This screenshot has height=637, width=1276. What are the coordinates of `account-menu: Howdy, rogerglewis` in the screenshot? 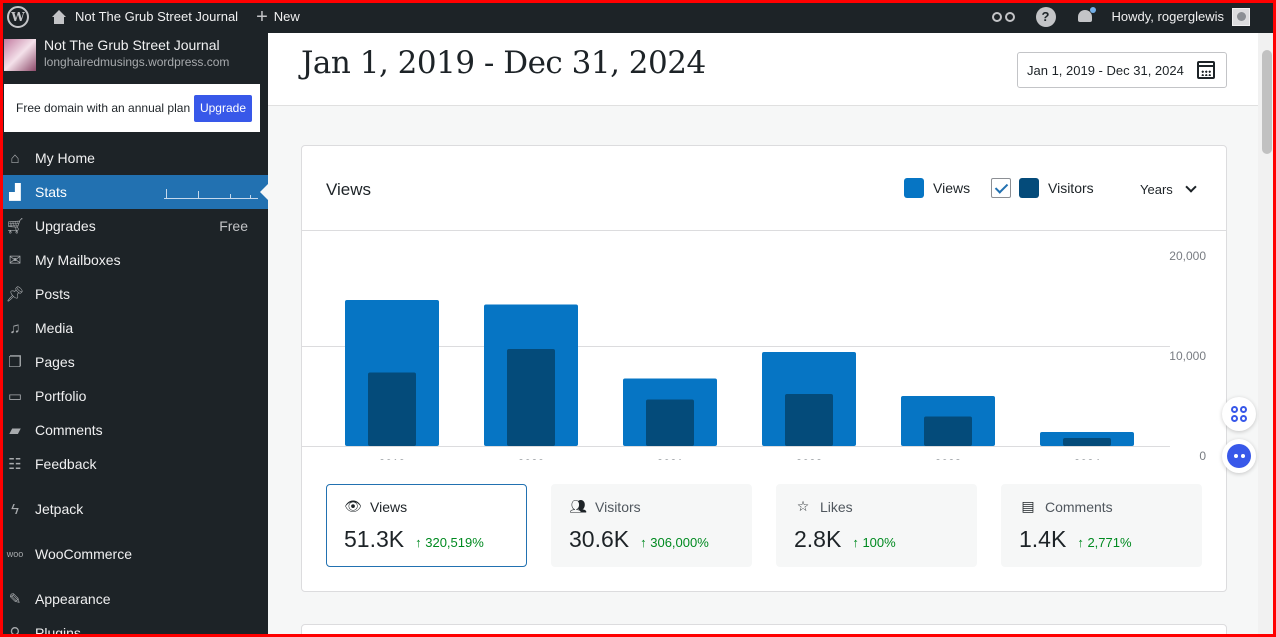 It's located at (1190, 16).